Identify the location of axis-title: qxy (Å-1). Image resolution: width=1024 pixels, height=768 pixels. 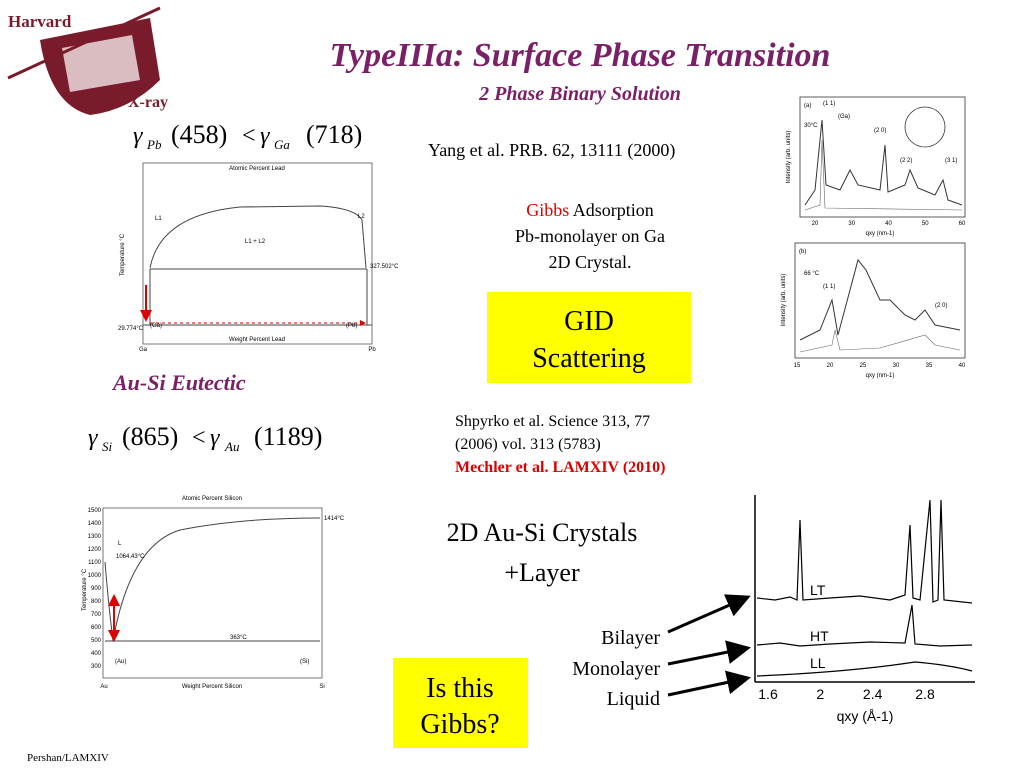
(865, 716).